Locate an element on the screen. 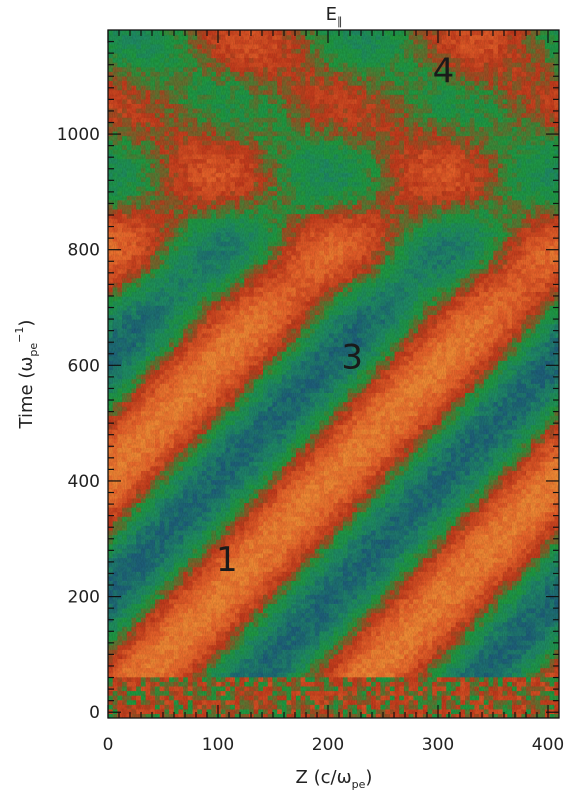 The image size is (574, 795). chart-title: E∥ is located at coordinates (334, 16).